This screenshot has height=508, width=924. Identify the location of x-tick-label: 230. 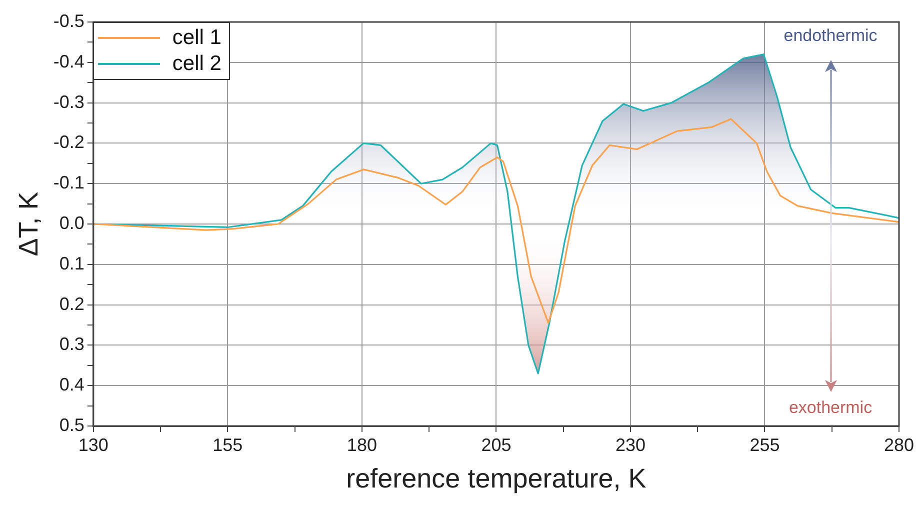
(630, 444).